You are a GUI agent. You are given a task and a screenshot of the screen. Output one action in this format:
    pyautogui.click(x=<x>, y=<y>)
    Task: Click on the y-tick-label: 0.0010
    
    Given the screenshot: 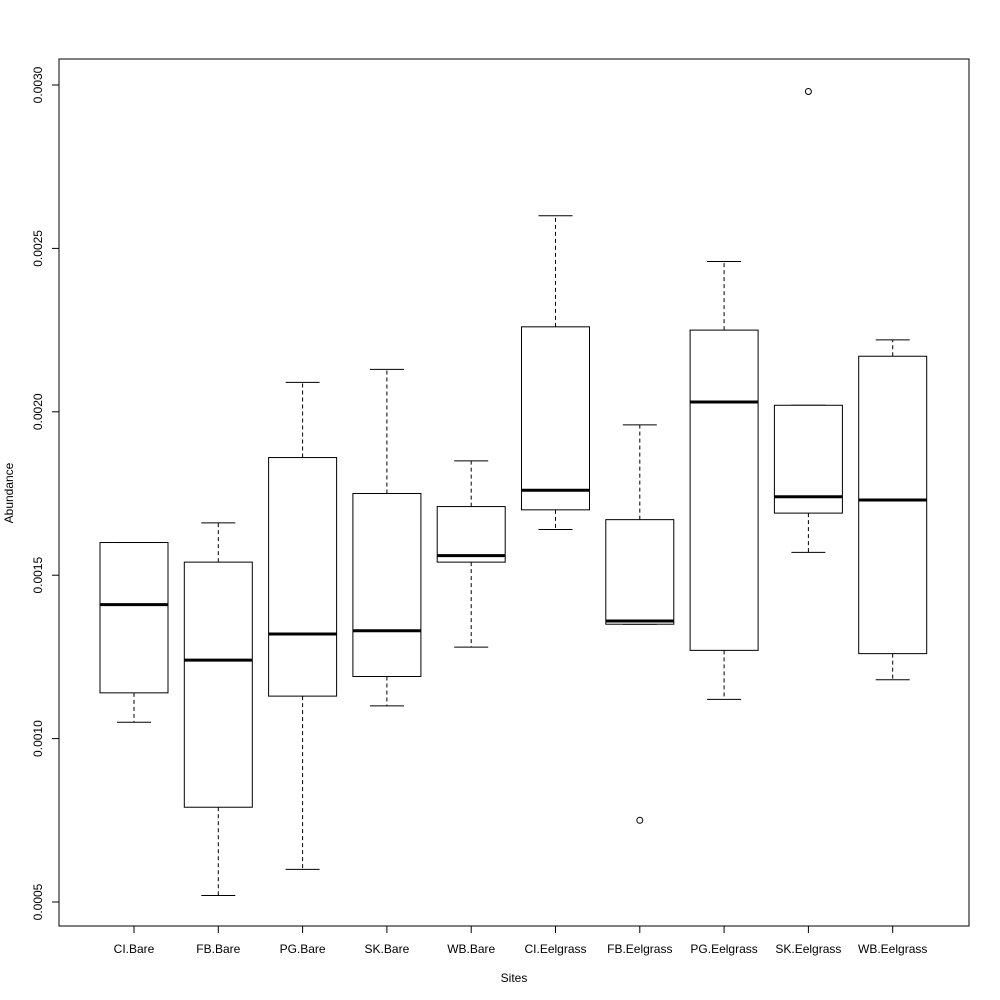 What is the action you would take?
    pyautogui.click(x=38, y=738)
    